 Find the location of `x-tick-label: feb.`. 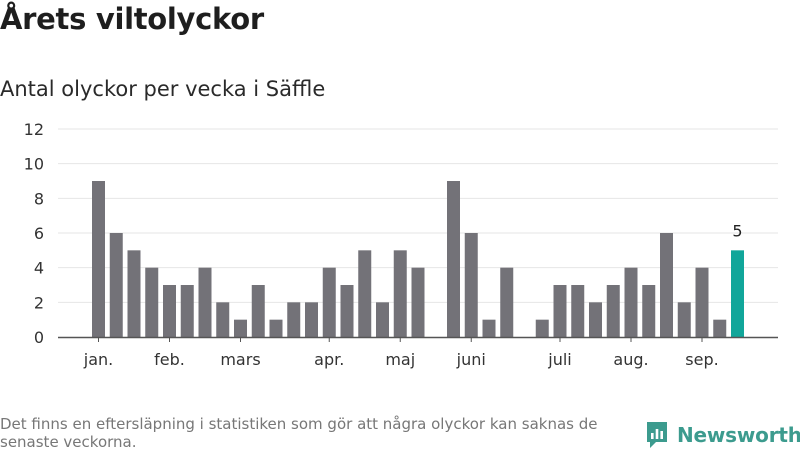

x-tick-label: feb. is located at coordinates (169, 359).